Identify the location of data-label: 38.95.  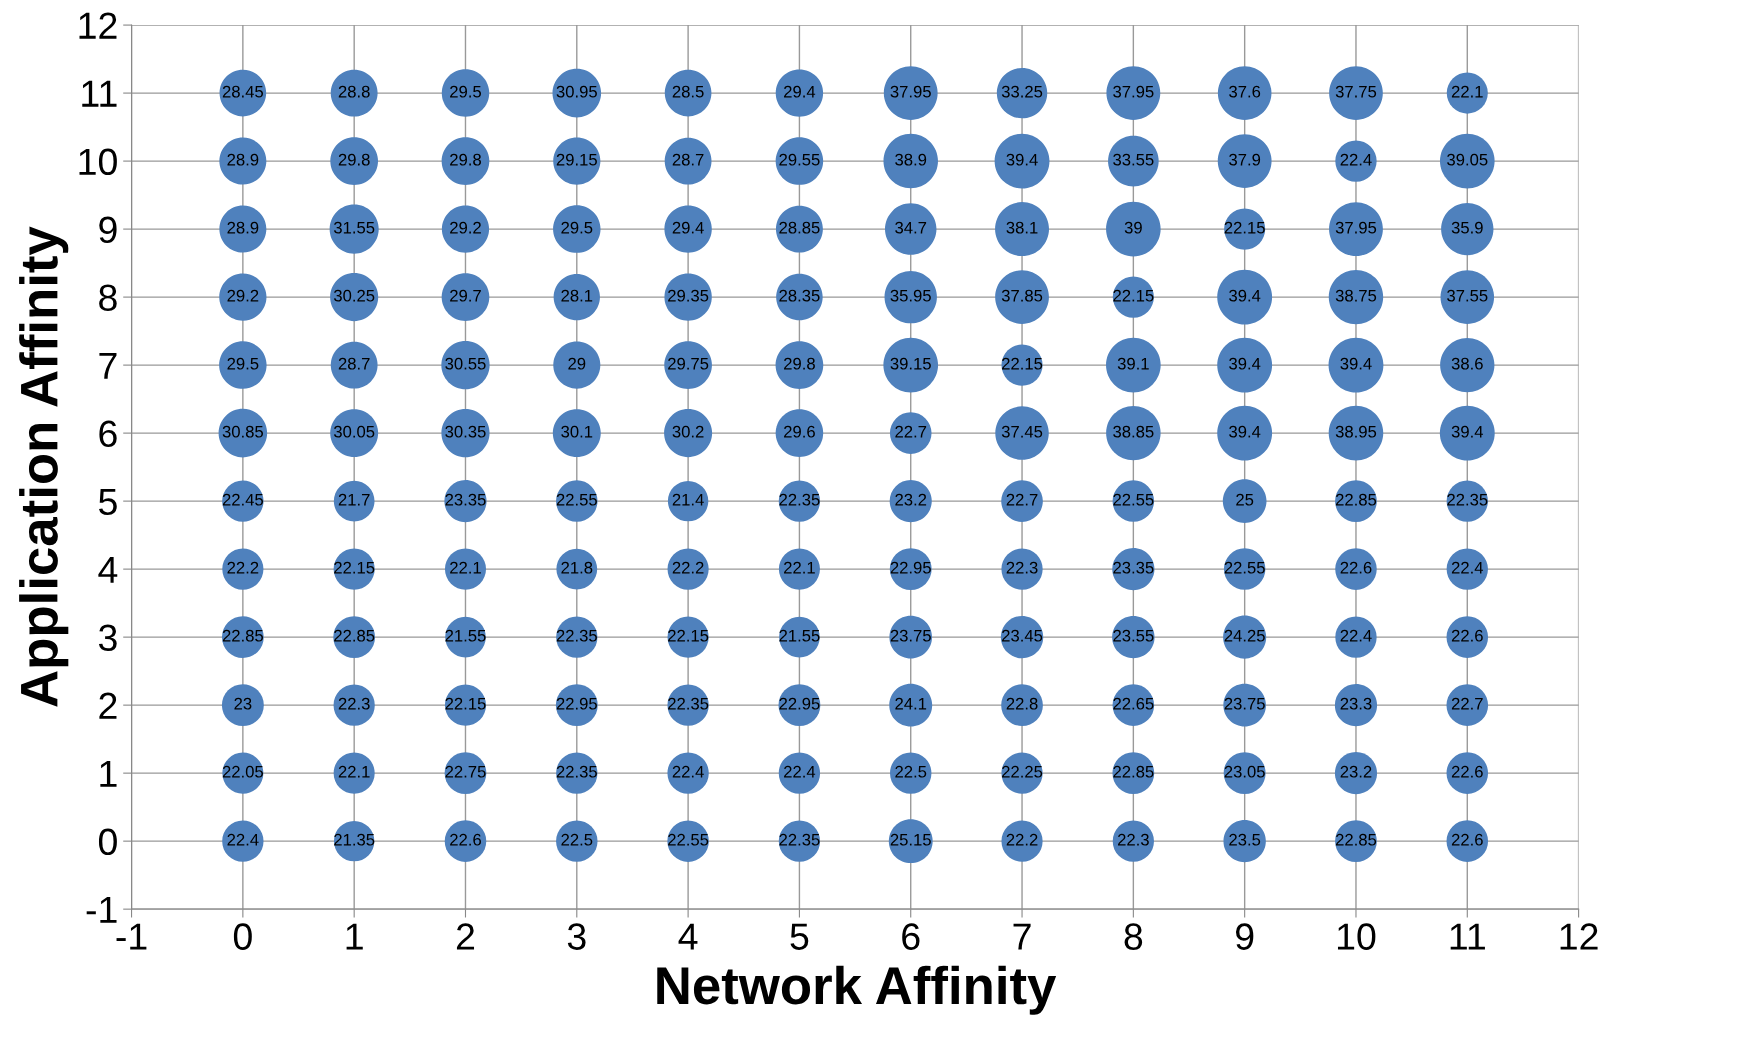
(1356, 431).